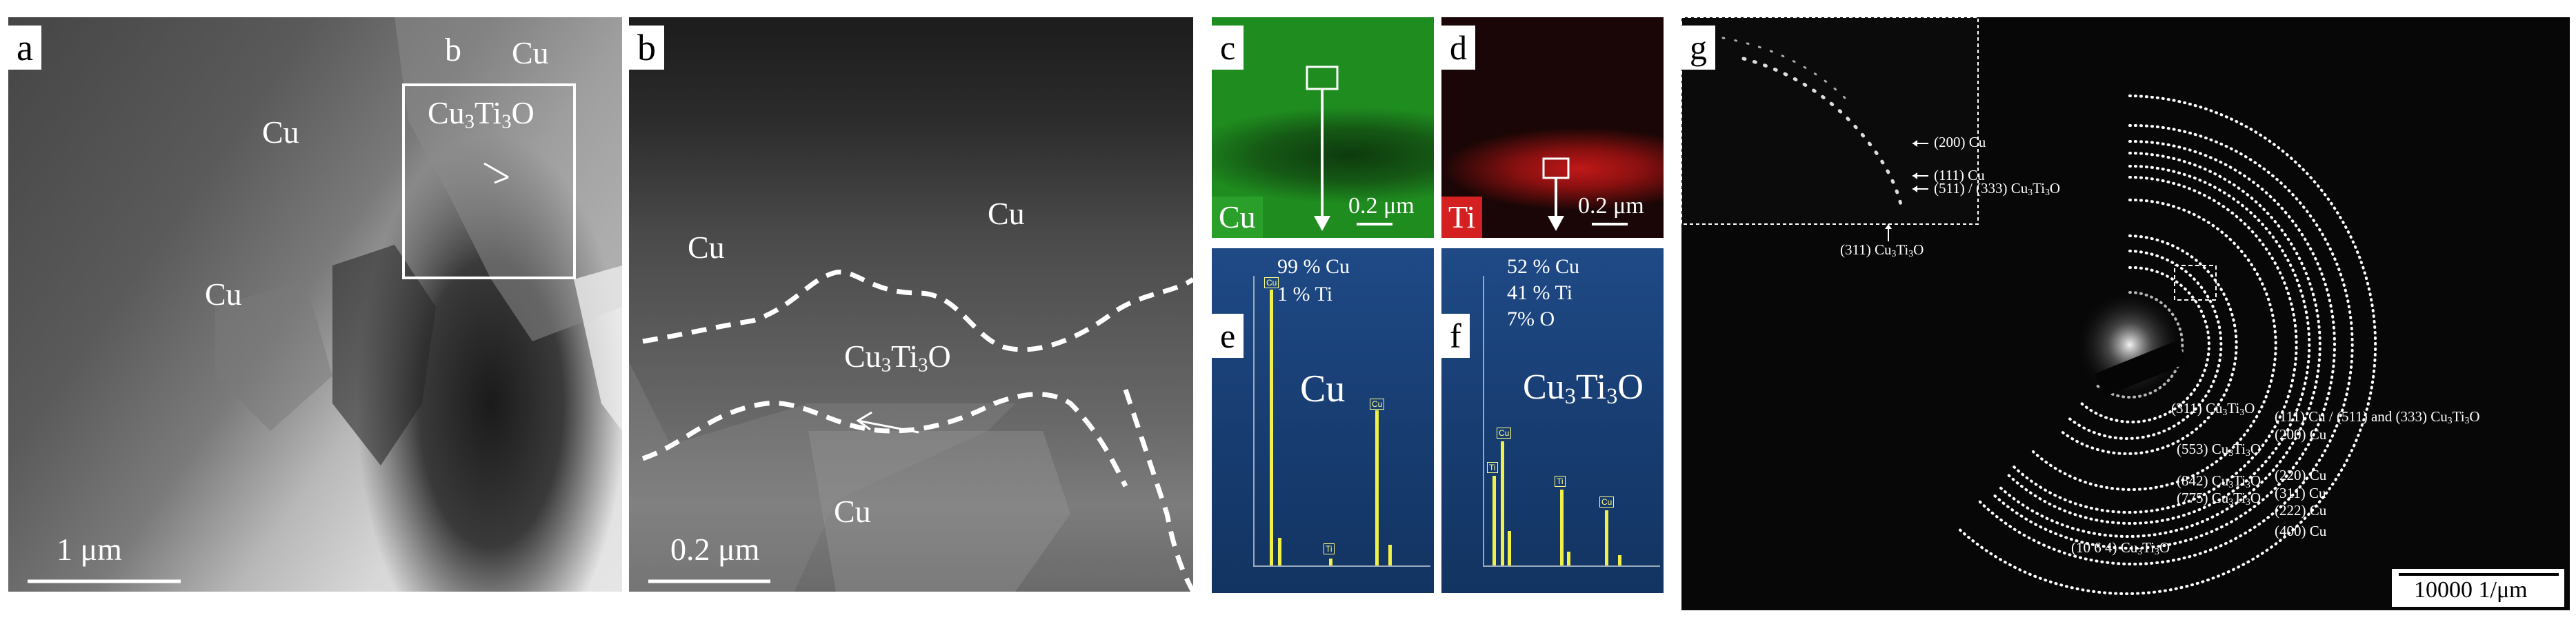  Describe the element at coordinates (1571, 421) in the screenshot. I see `panel-f-plot-area: Ti Cu Ti Cu` at that location.